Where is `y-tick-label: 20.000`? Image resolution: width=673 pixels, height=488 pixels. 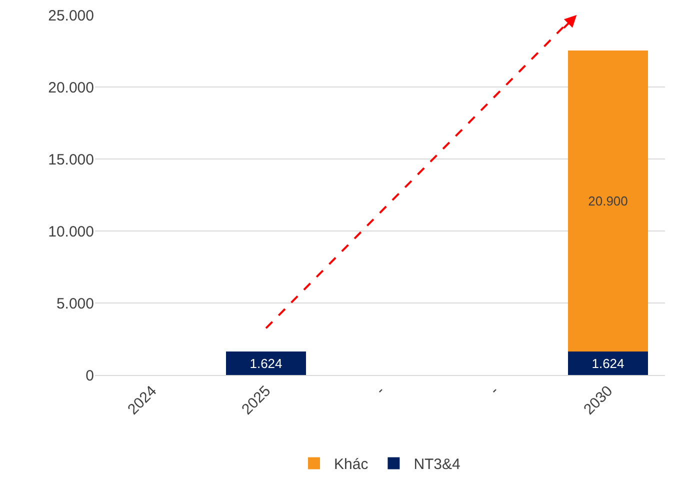 y-tick-label: 20.000 is located at coordinates (71, 87).